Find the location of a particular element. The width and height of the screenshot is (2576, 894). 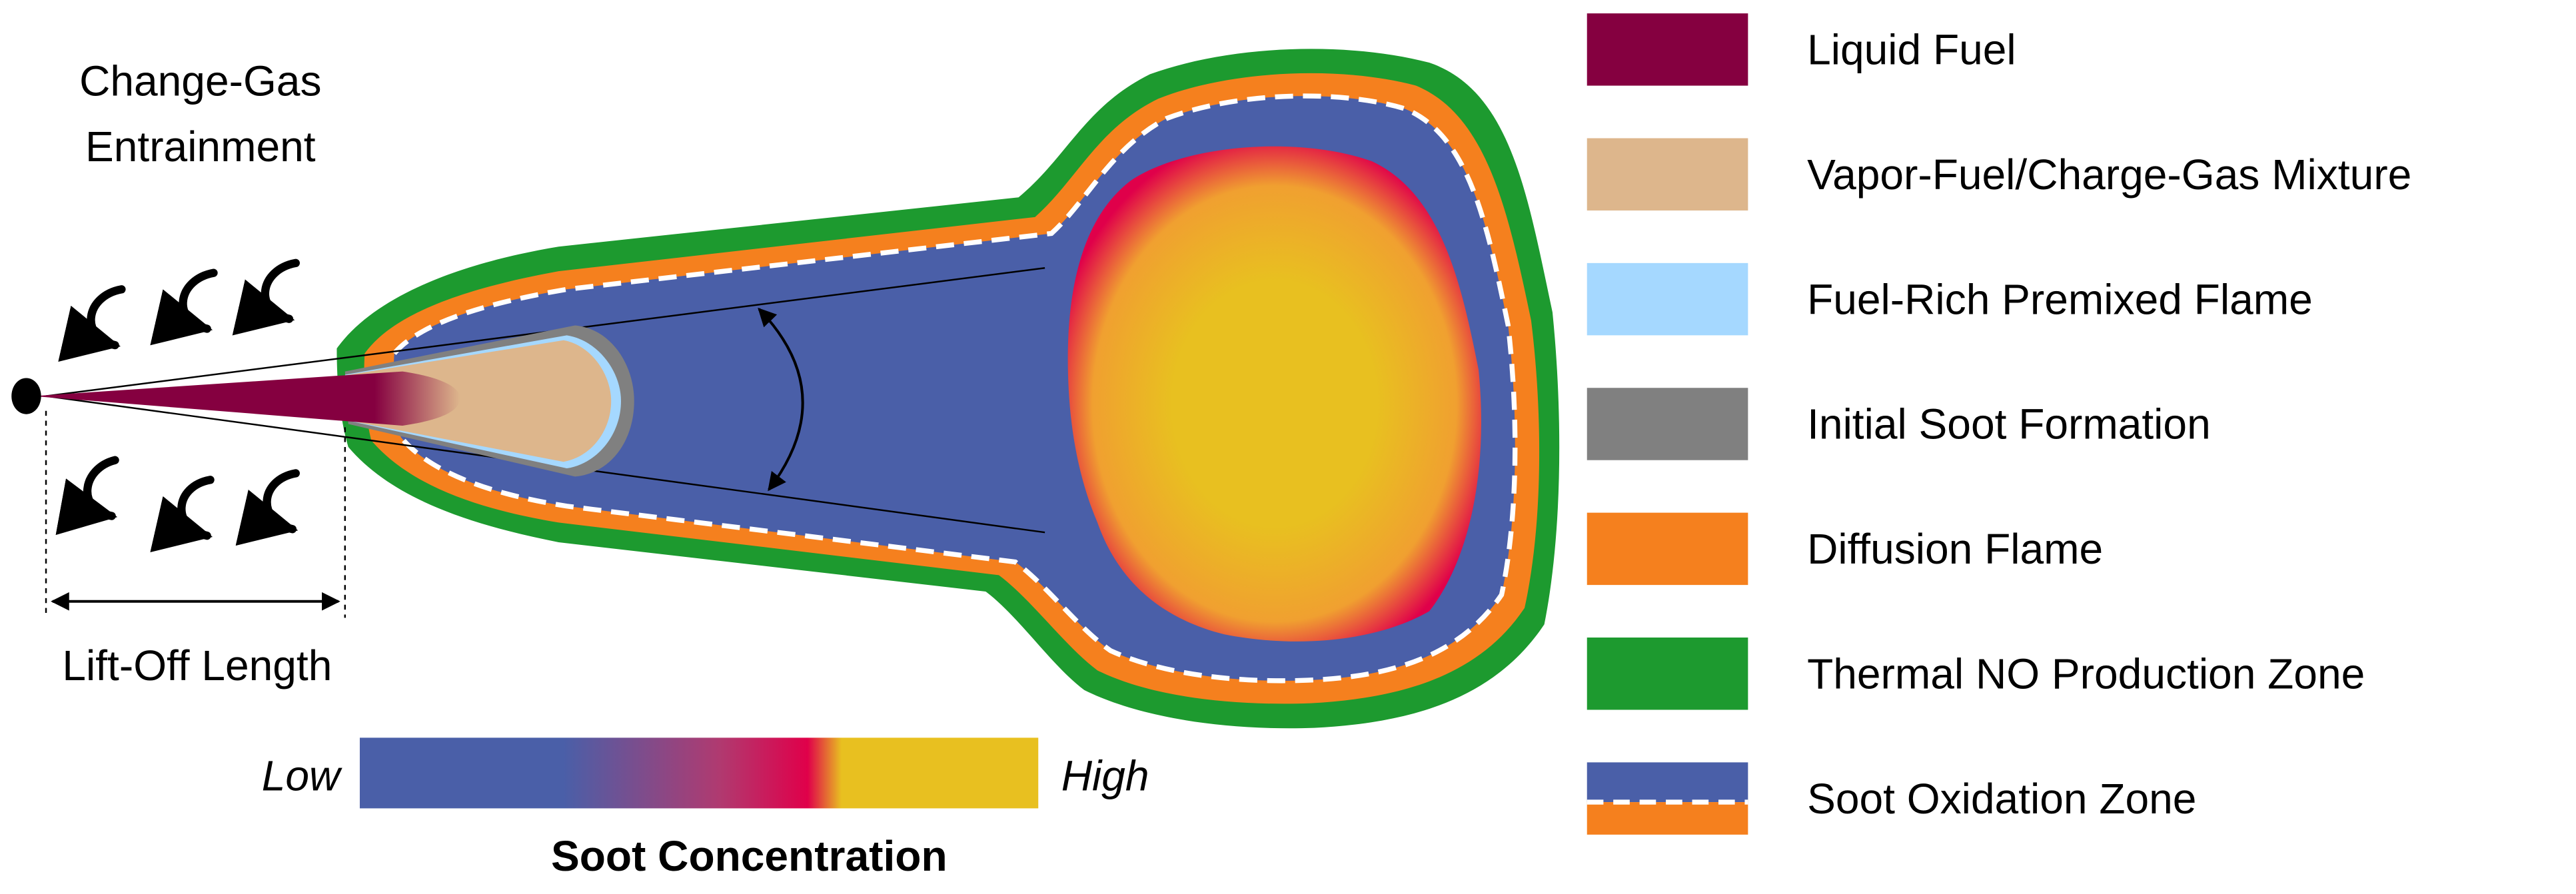

legend-item: Thermal NO Production Zone is located at coordinates (1976, 674).